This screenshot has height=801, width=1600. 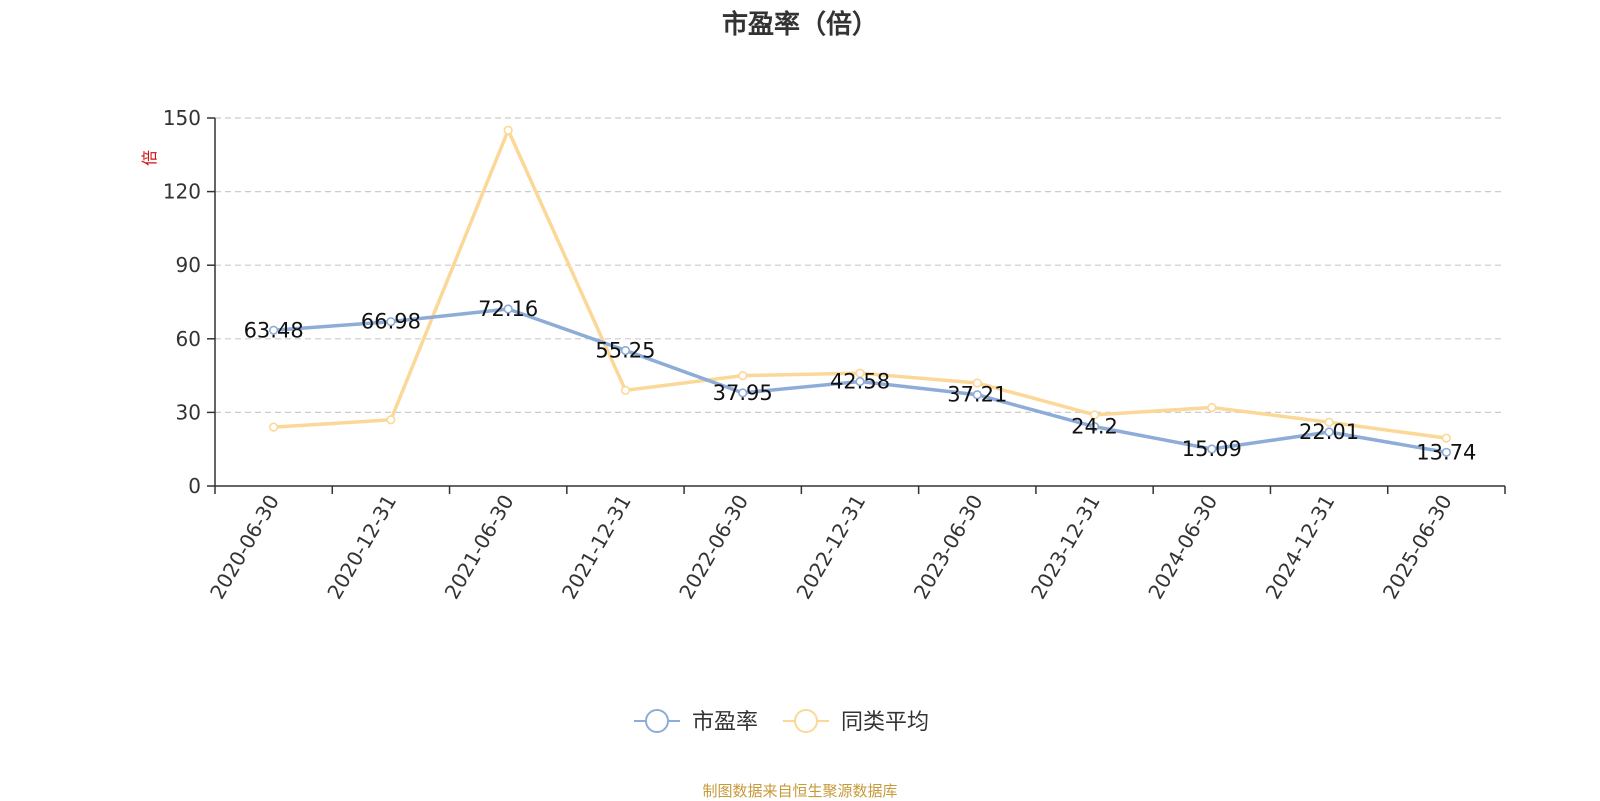 I want to click on y-axis-label: 倍, so click(x=149, y=158).